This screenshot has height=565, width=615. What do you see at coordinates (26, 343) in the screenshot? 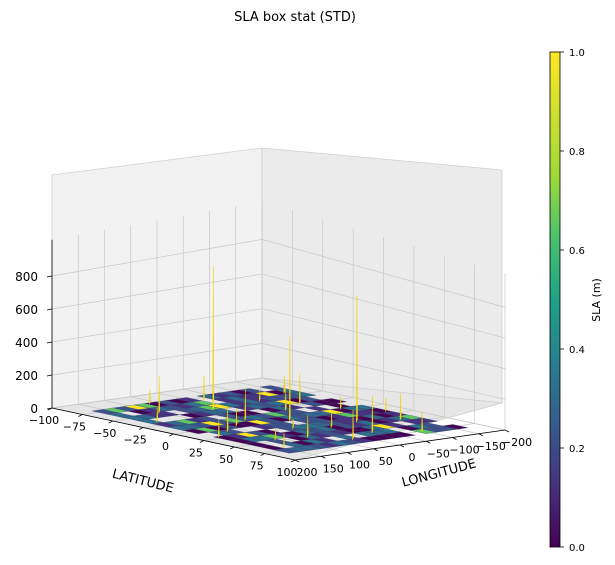
I see `z-tick-label: 400` at bounding box center [26, 343].